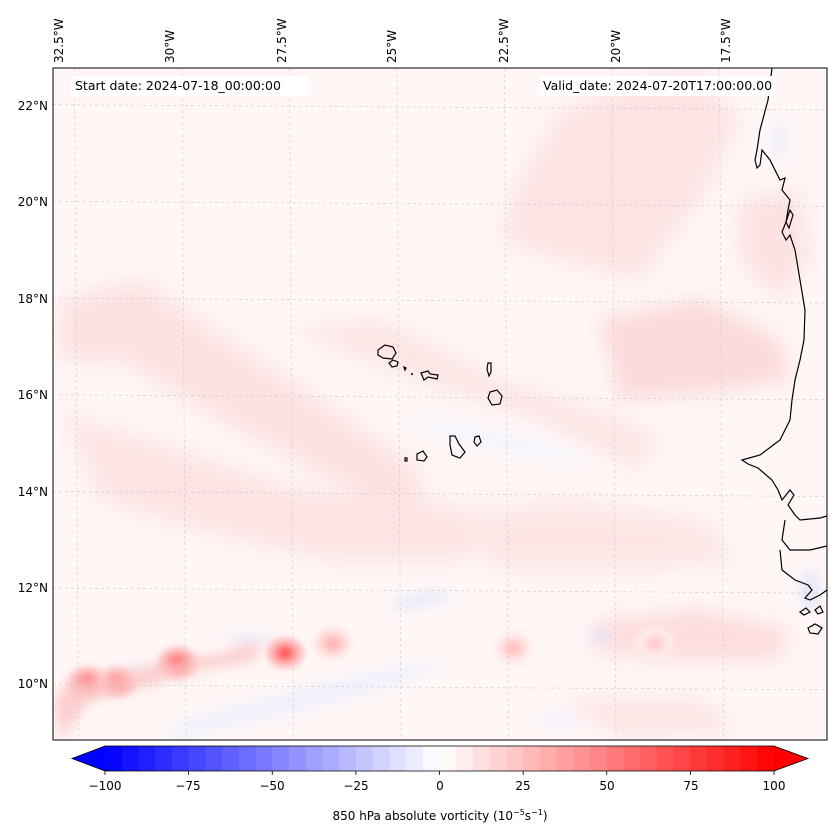 This screenshot has width=837, height=839. Describe the element at coordinates (774, 786) in the screenshot. I see `colorbar-tick-label: 100` at that location.